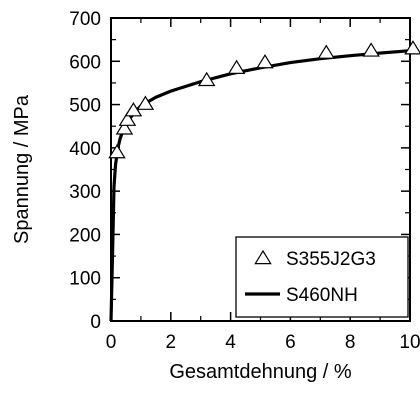 Image resolution: width=420 pixels, height=395 pixels. I want to click on legend-marker-s355j2g3, so click(263, 257).